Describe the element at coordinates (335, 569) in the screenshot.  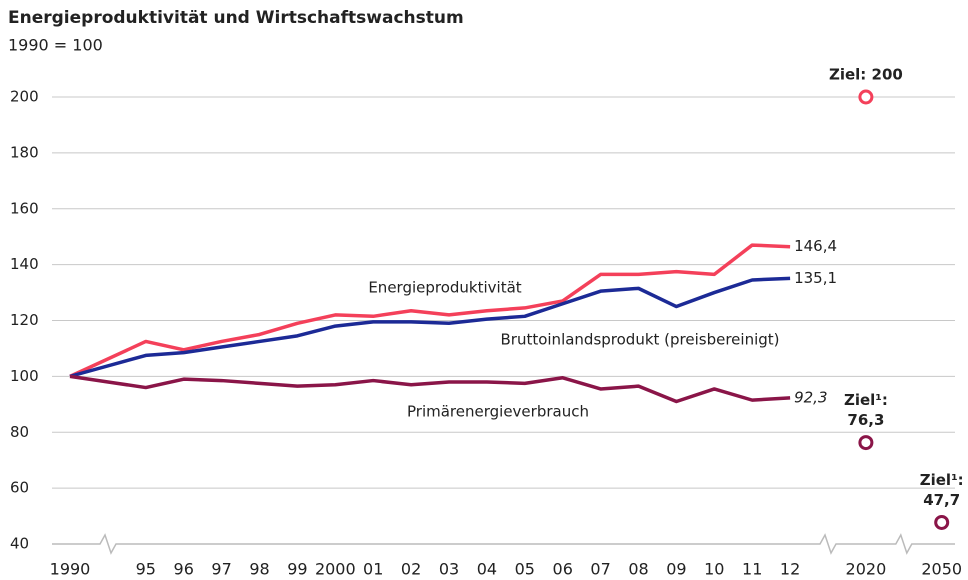
I see `x-tick-label: 2000` at that location.